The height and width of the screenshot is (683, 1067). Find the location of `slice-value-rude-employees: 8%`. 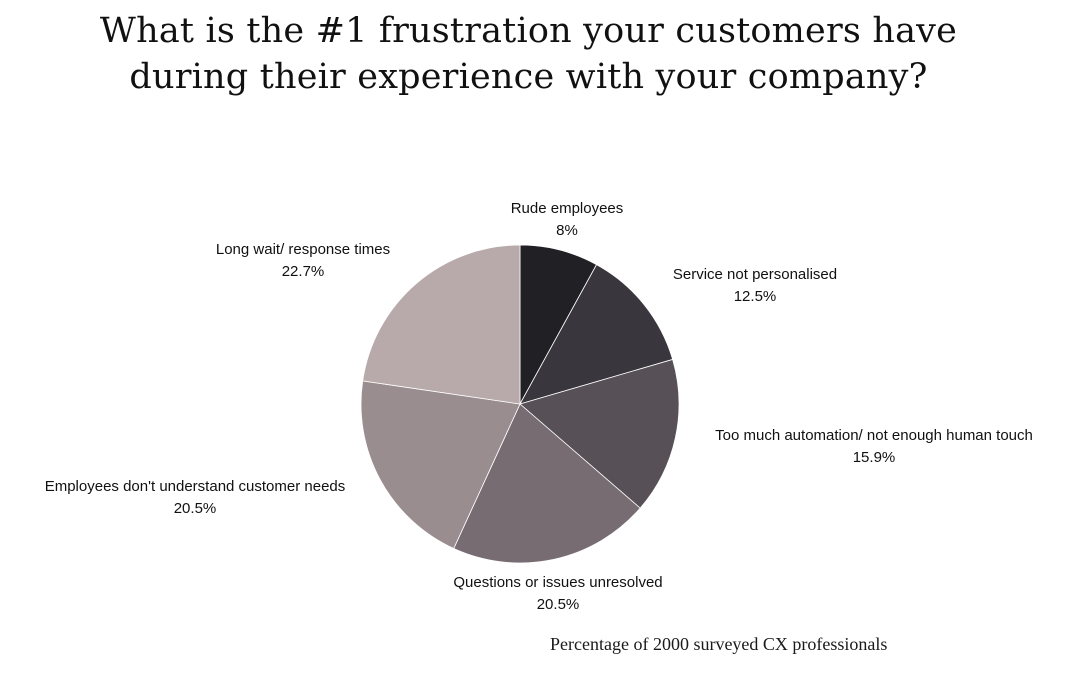

slice-value-rude-employees: 8% is located at coordinates (567, 230).